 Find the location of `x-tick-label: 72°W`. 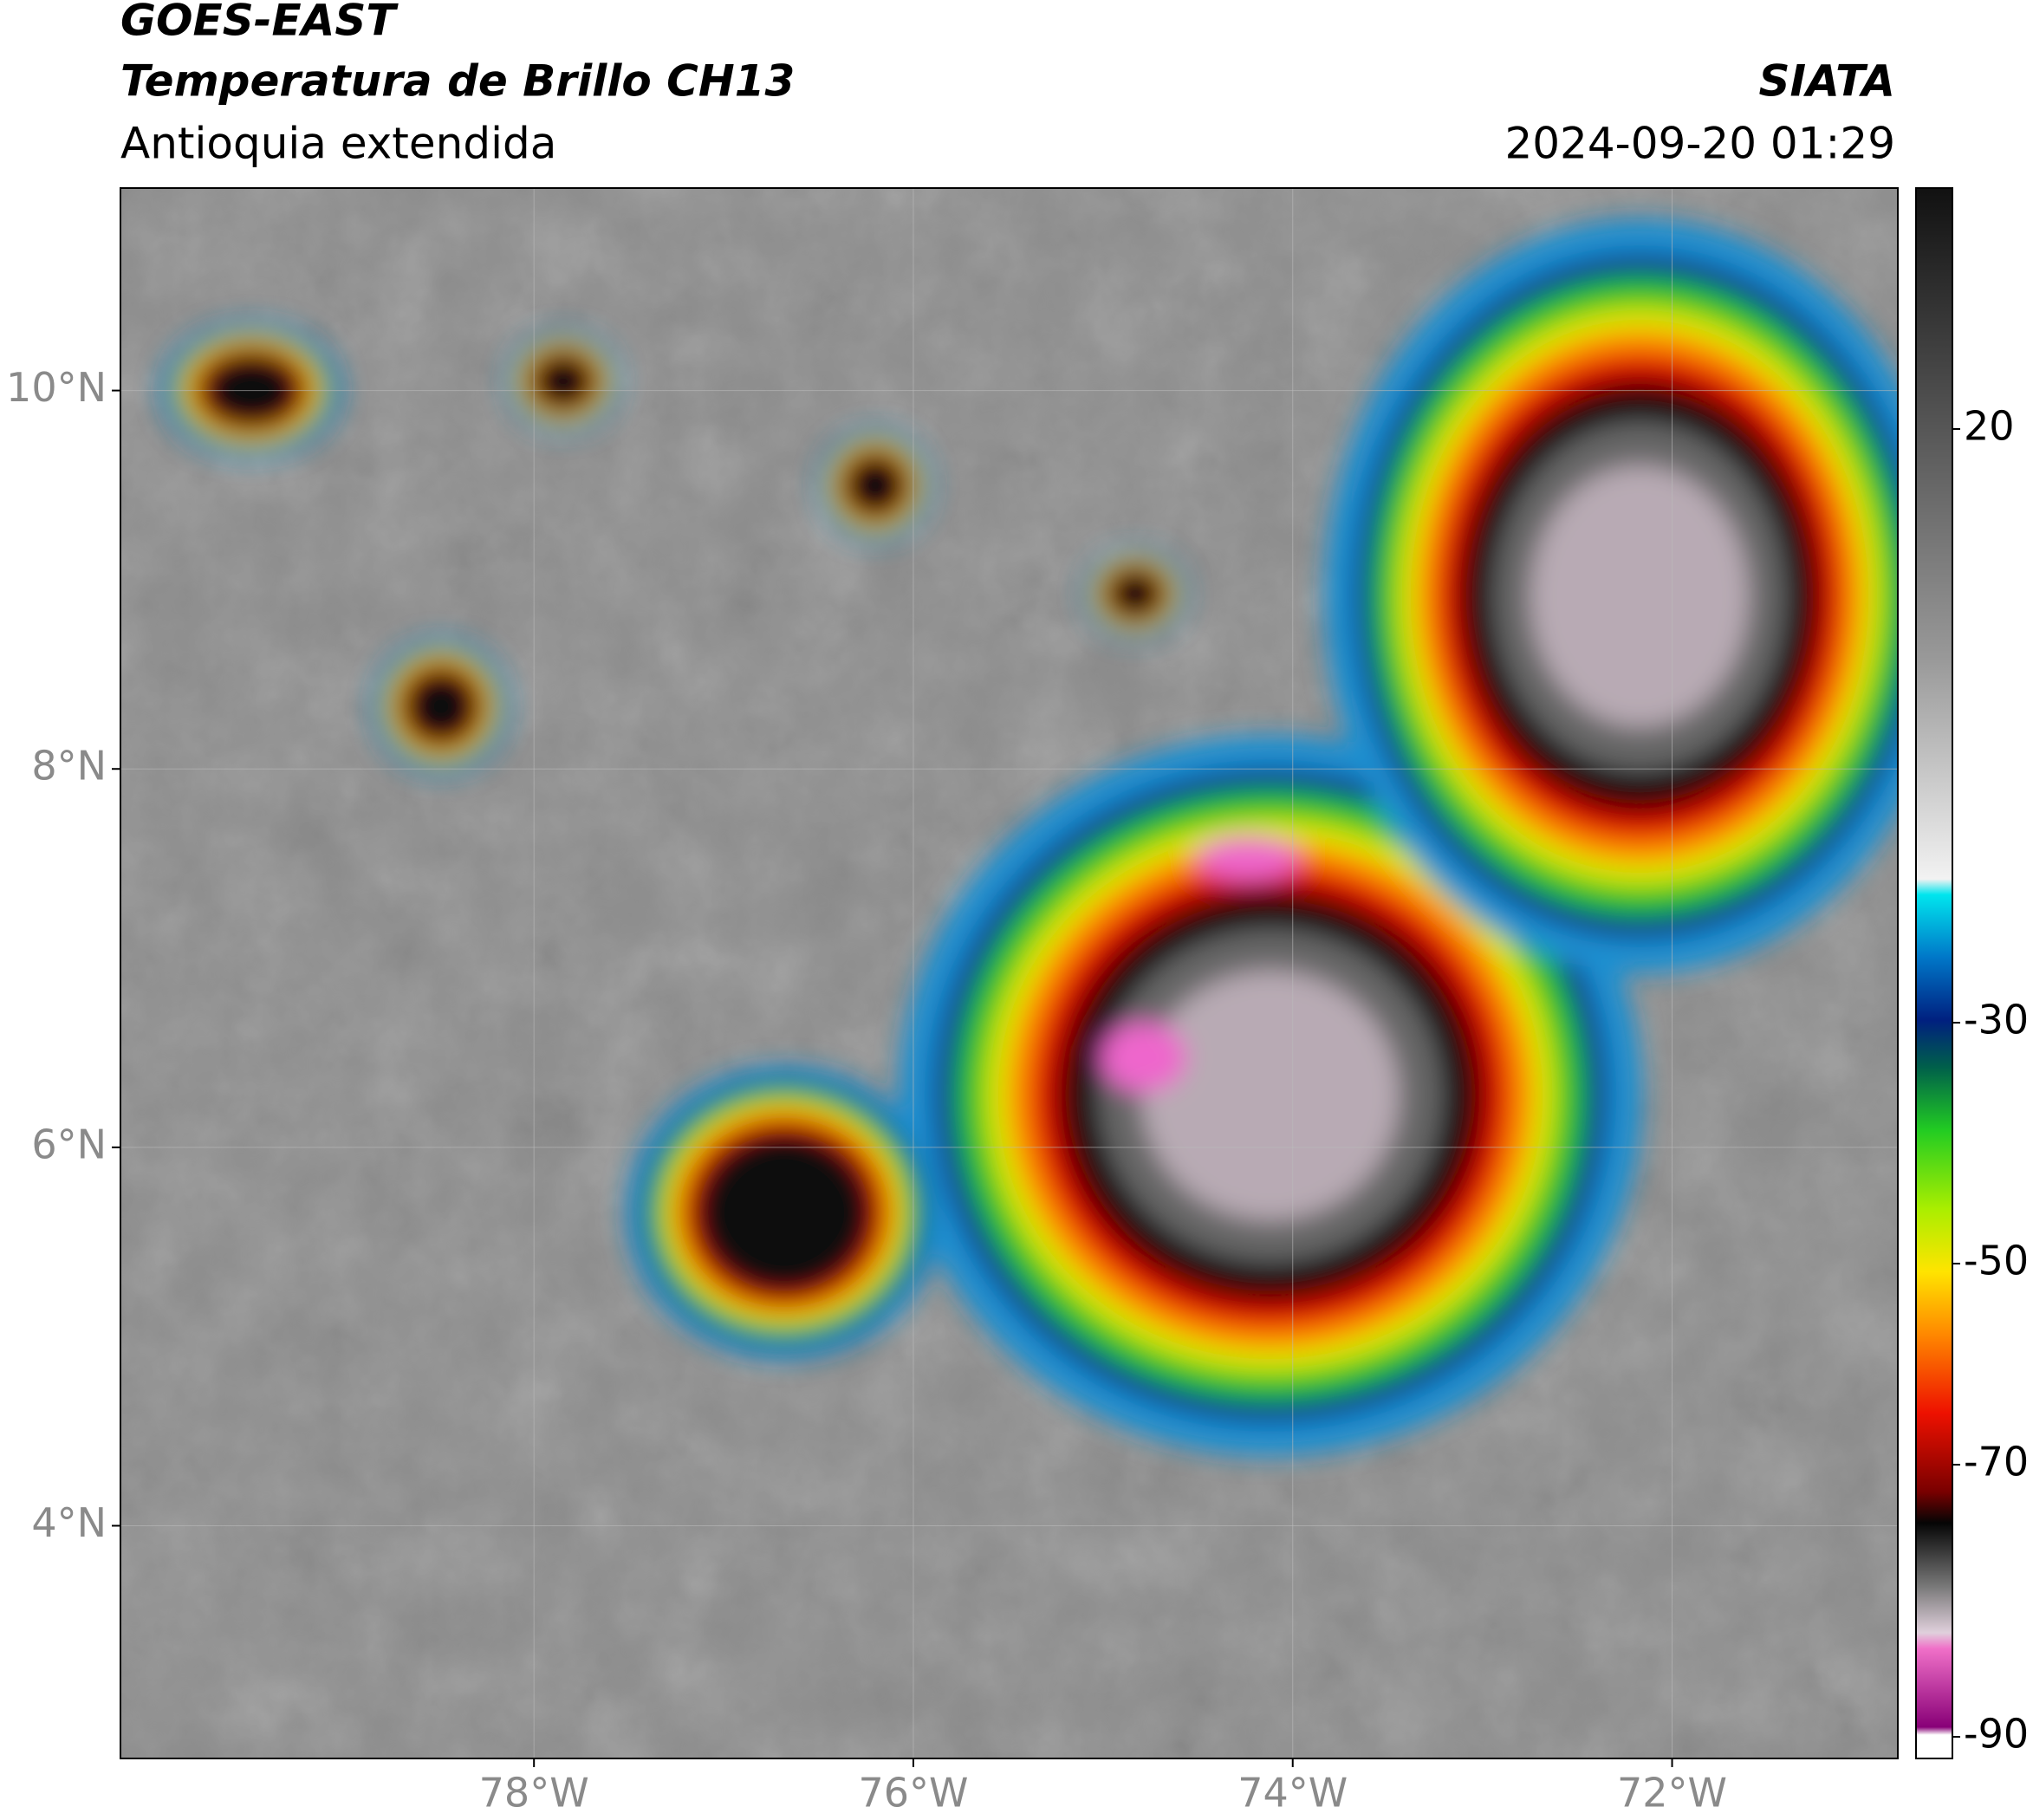

x-tick-label: 72°W is located at coordinates (1672, 1793).